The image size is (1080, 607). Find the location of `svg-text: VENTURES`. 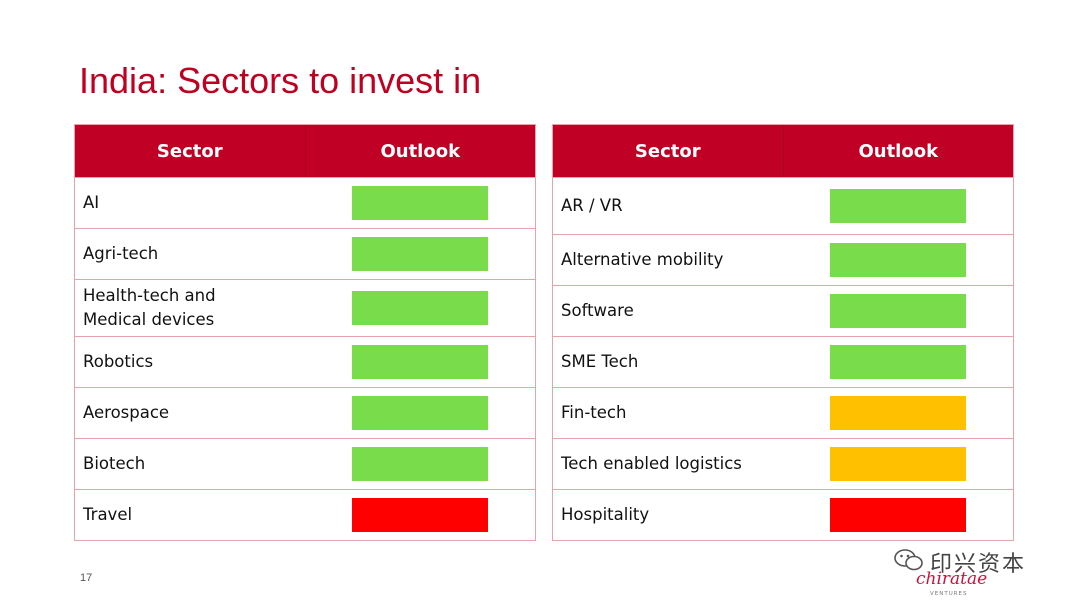

svg-text: VENTURES is located at coordinates (949, 594).